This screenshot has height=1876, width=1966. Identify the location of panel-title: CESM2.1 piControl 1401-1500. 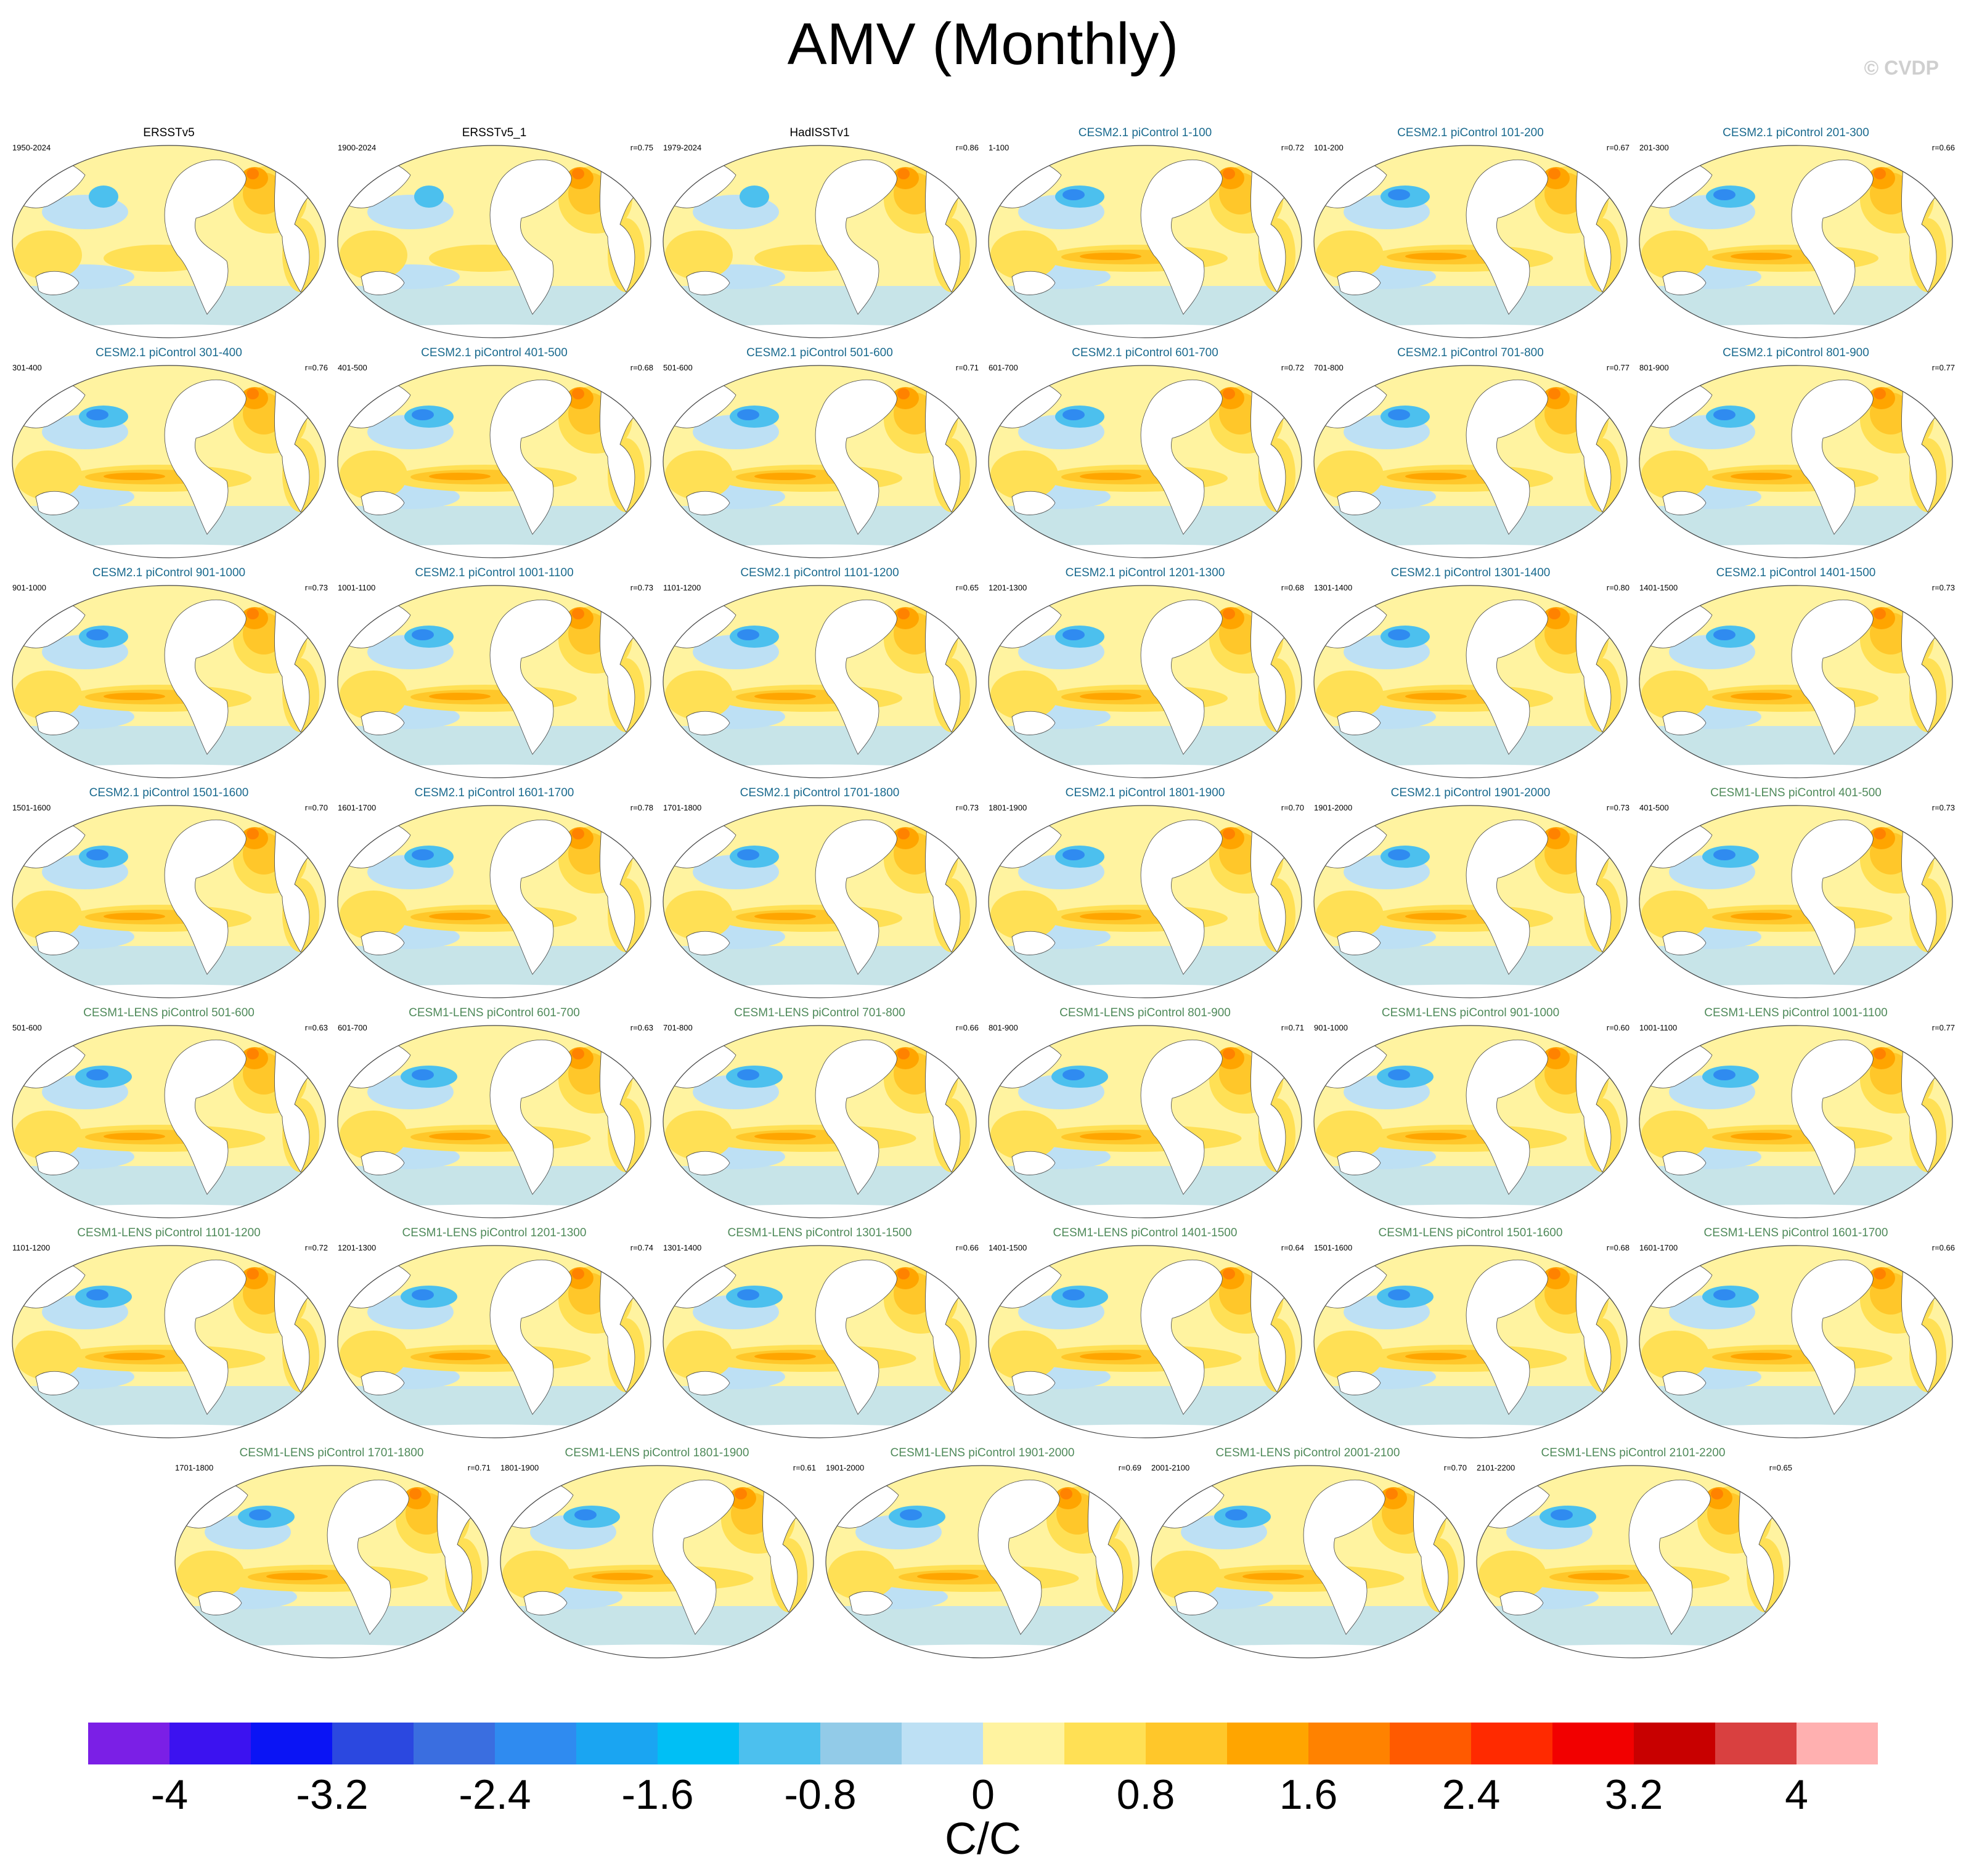
(1796, 572).